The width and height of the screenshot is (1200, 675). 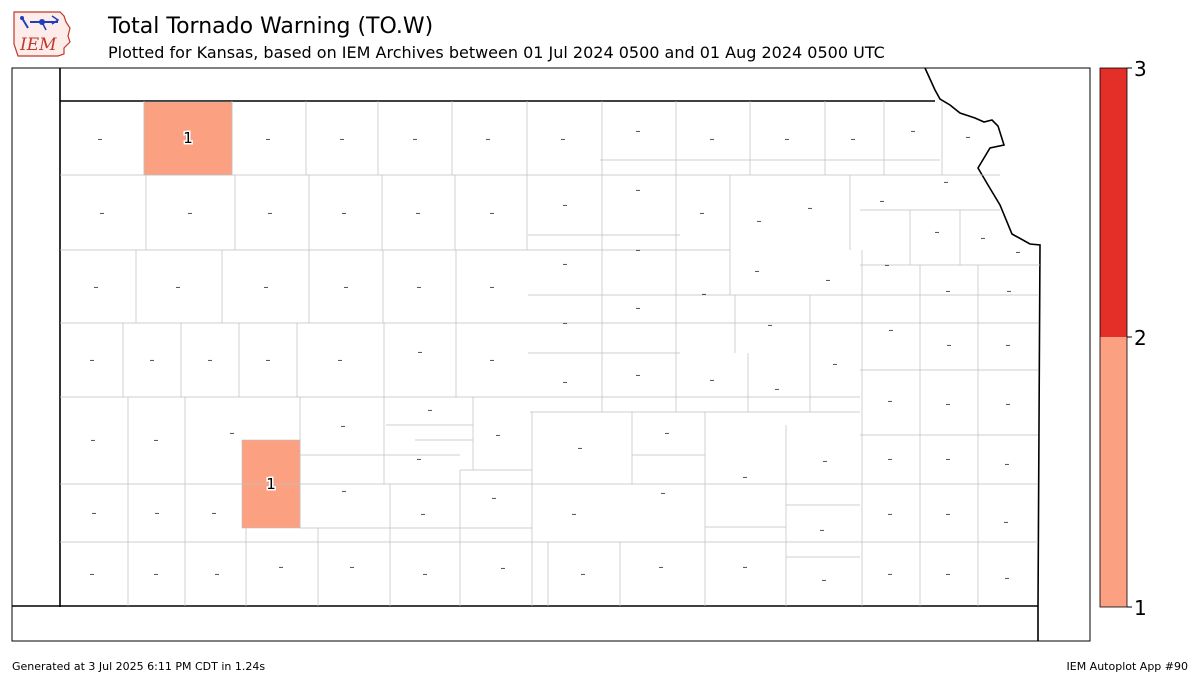 What do you see at coordinates (1113, 202) in the screenshot?
I see `colorbar-bin-high` at bounding box center [1113, 202].